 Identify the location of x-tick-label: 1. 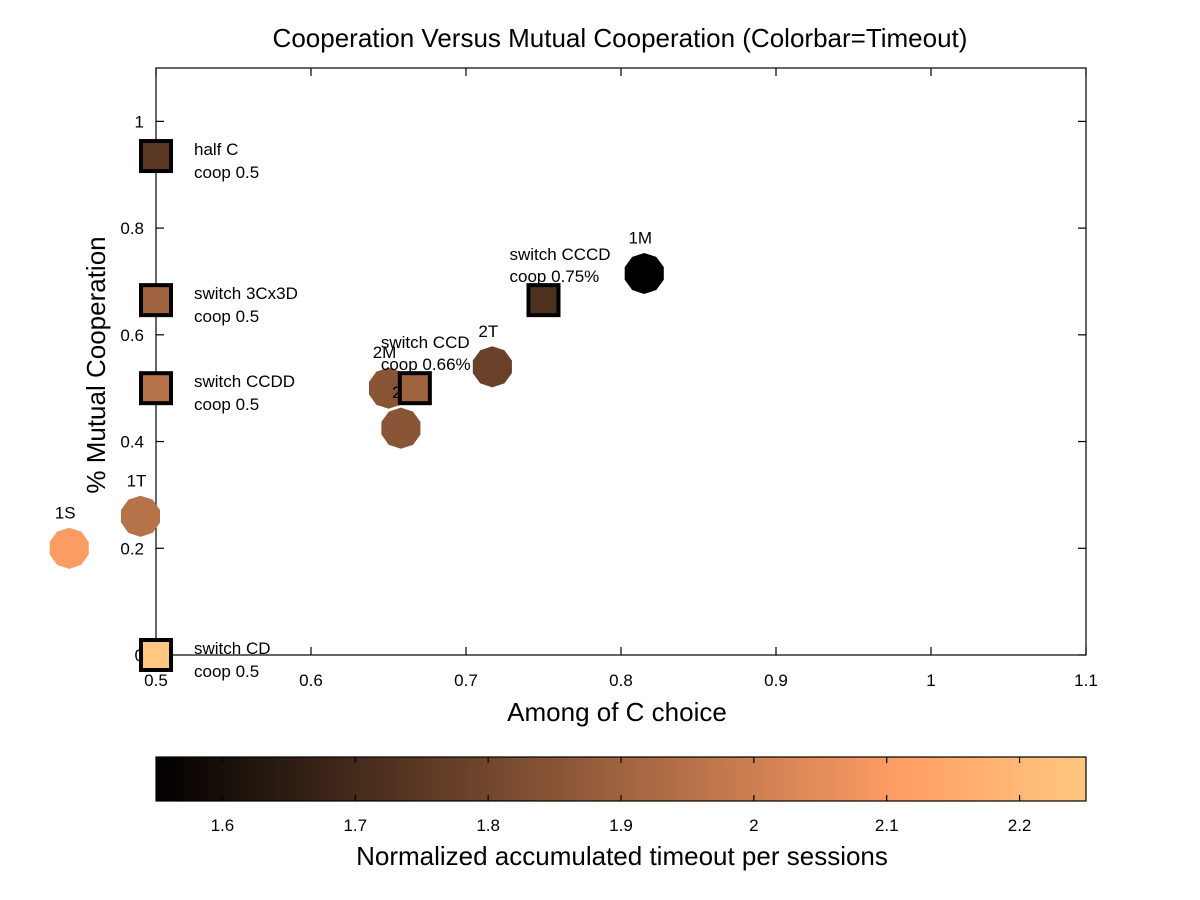
(930, 680).